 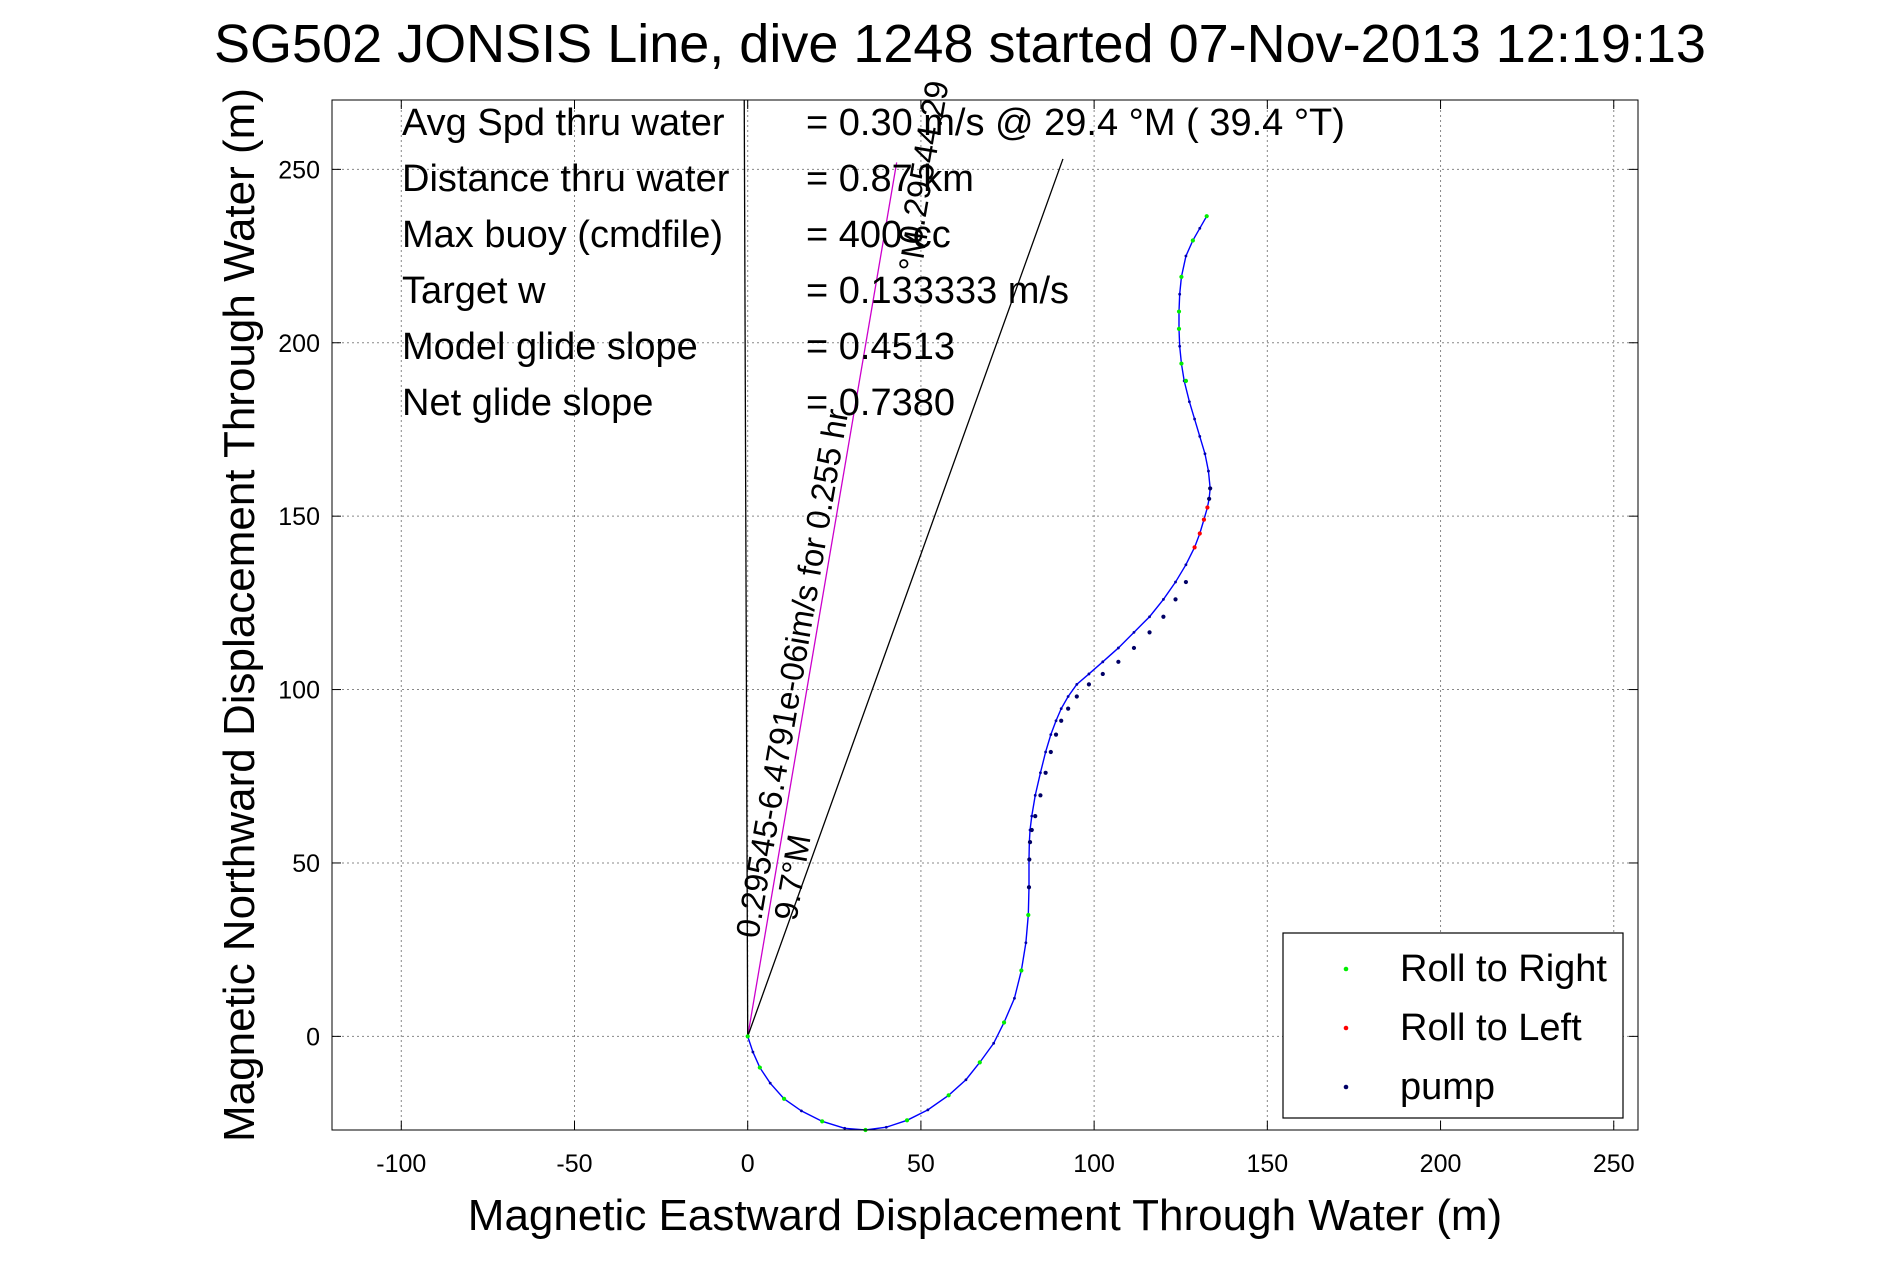 I want to click on legend-entry: pump, so click(x=1447, y=1087).